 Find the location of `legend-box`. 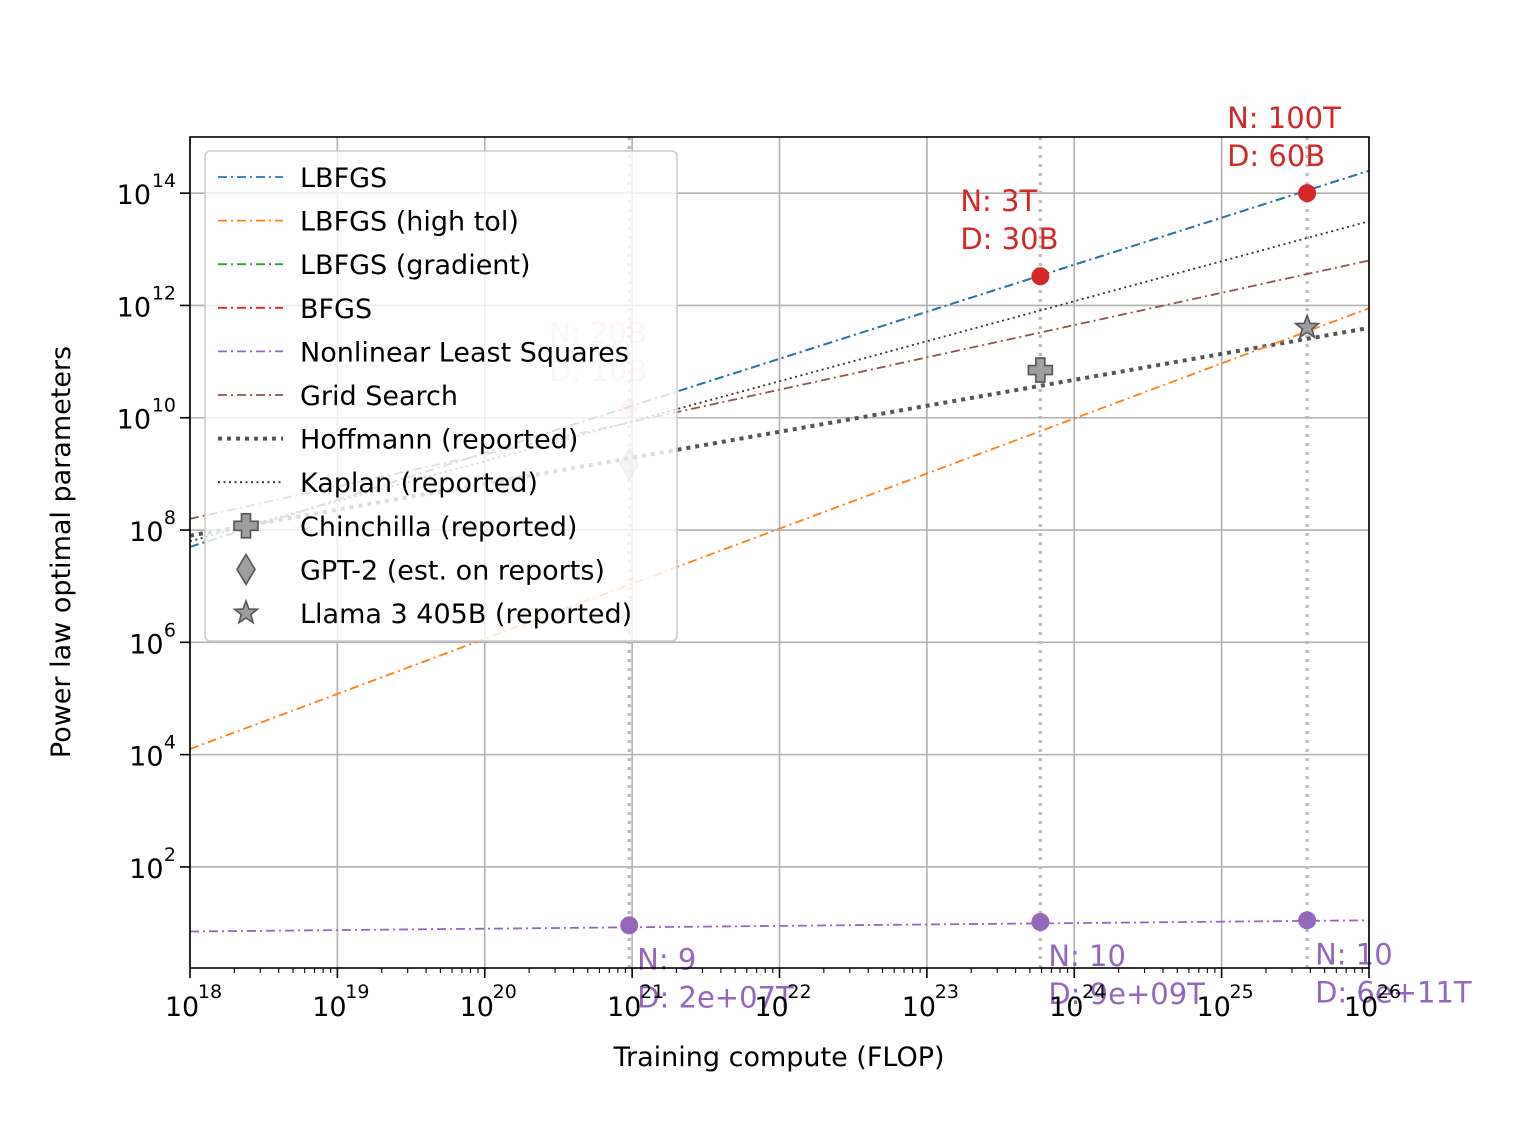

legend-box is located at coordinates (441, 396).